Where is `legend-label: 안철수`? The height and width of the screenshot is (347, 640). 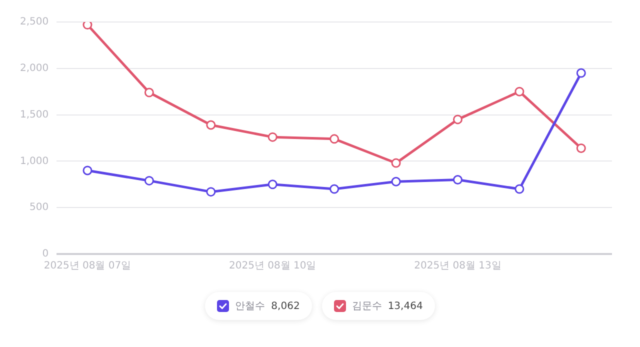 legend-label: 안철수 is located at coordinates (250, 306).